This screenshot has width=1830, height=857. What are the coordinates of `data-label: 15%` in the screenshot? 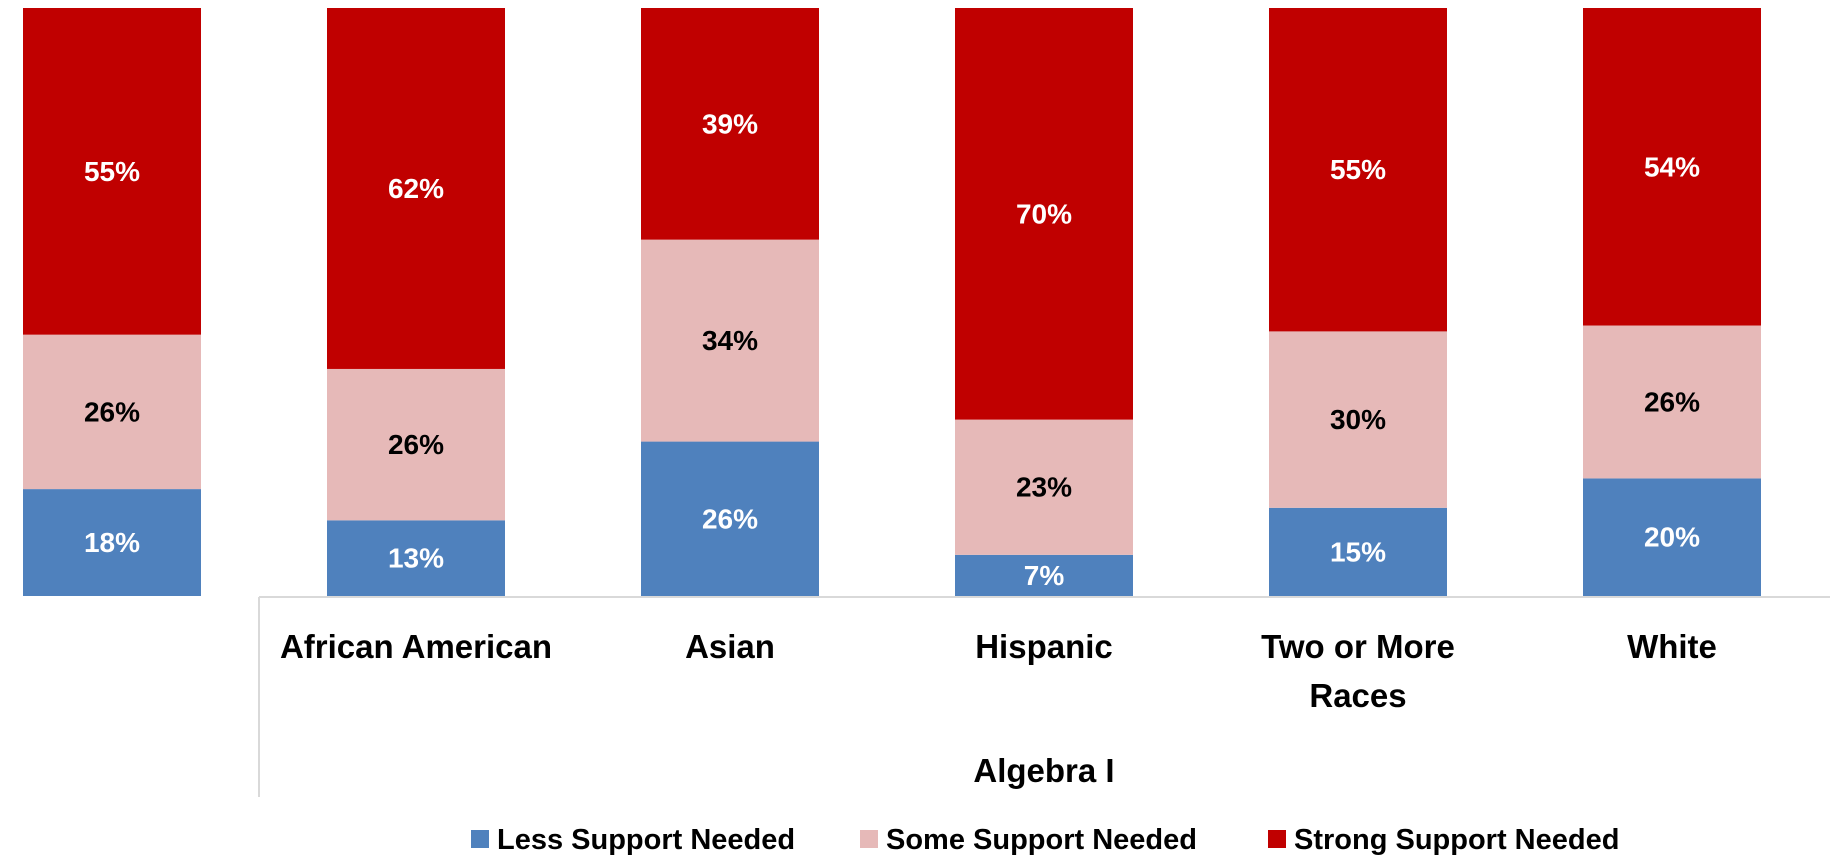 It's located at (1358, 551).